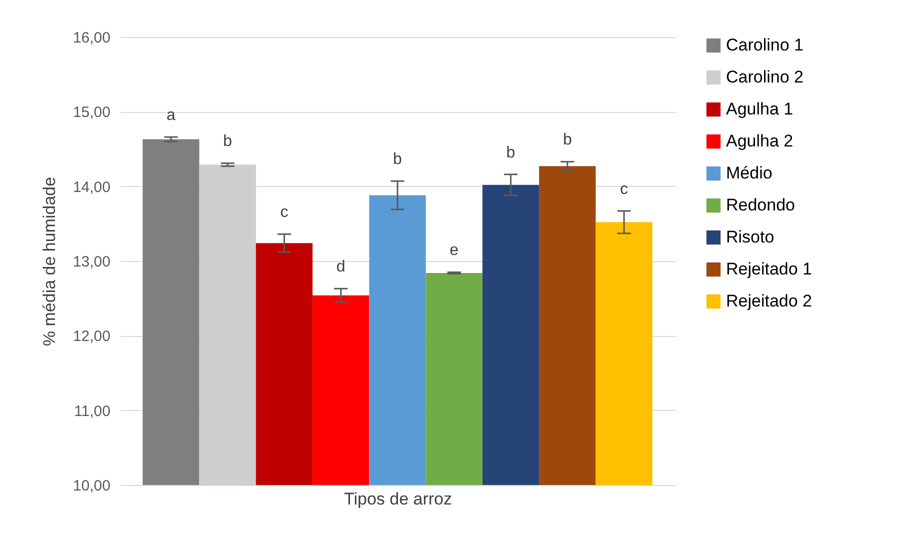  Describe the element at coordinates (398, 499) in the screenshot. I see `x-axis-title: Tipos de arroz` at that location.